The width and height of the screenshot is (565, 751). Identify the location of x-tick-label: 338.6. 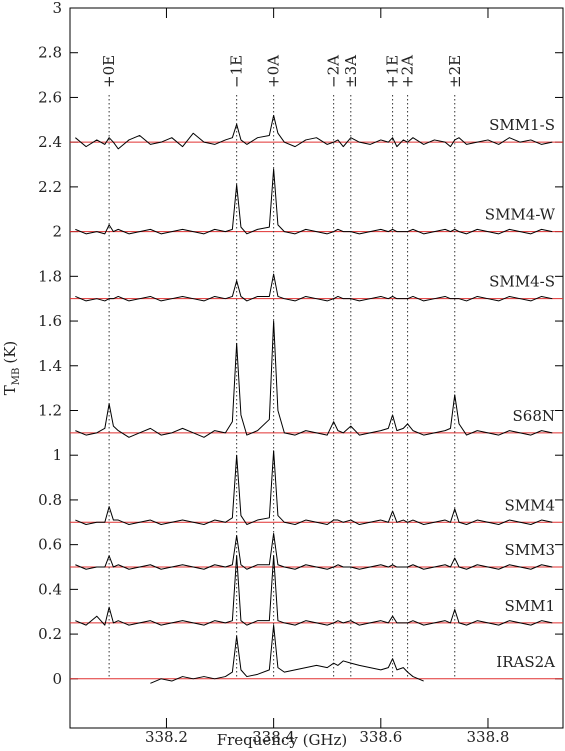
(380, 737).